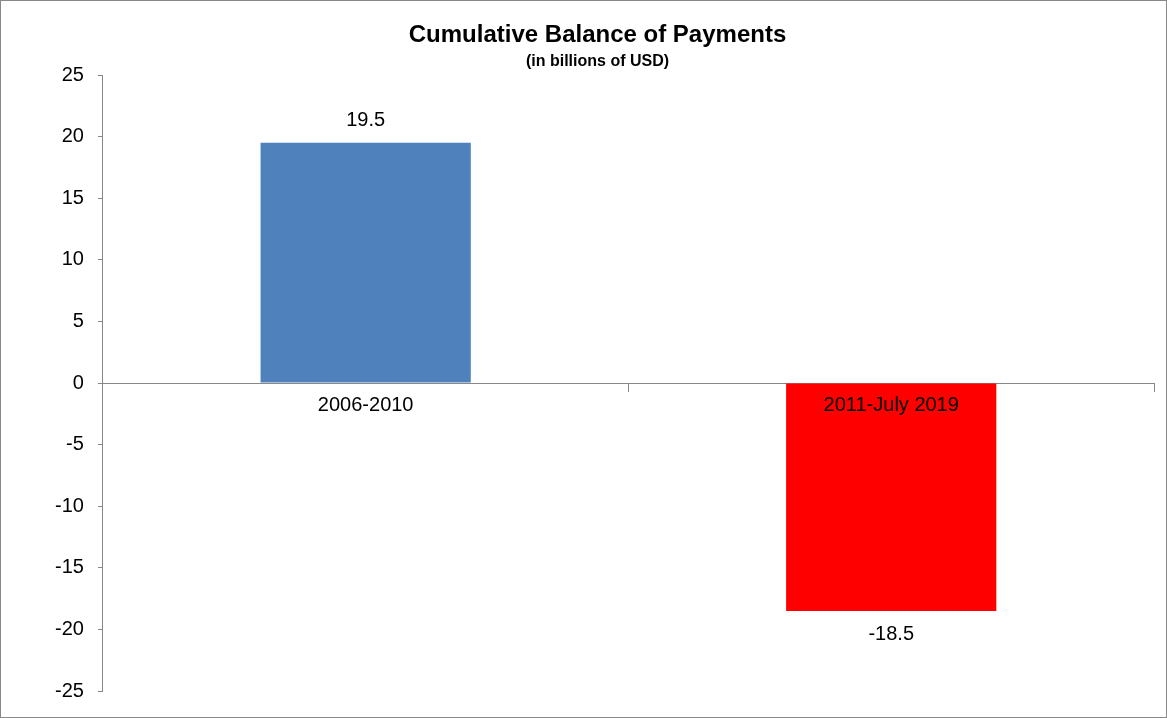  I want to click on chart-subtitle: (in billions of USD), so click(597, 60).